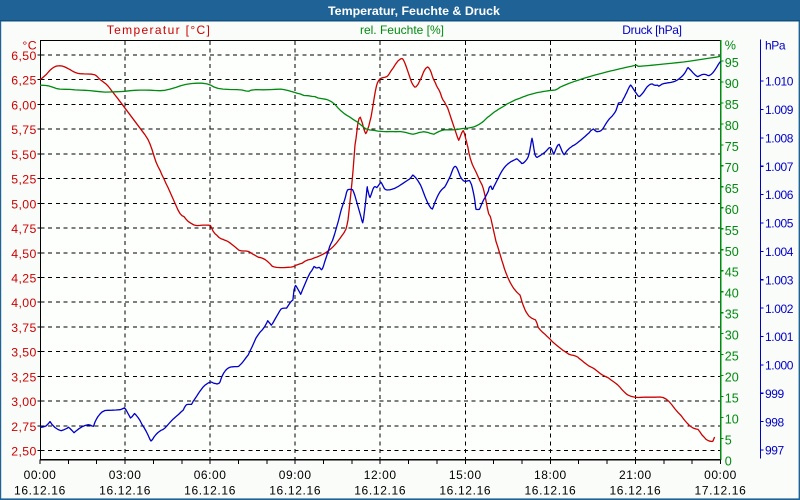 The height and width of the screenshot is (500, 800). I want to click on svg-text: °C, so click(29, 46).